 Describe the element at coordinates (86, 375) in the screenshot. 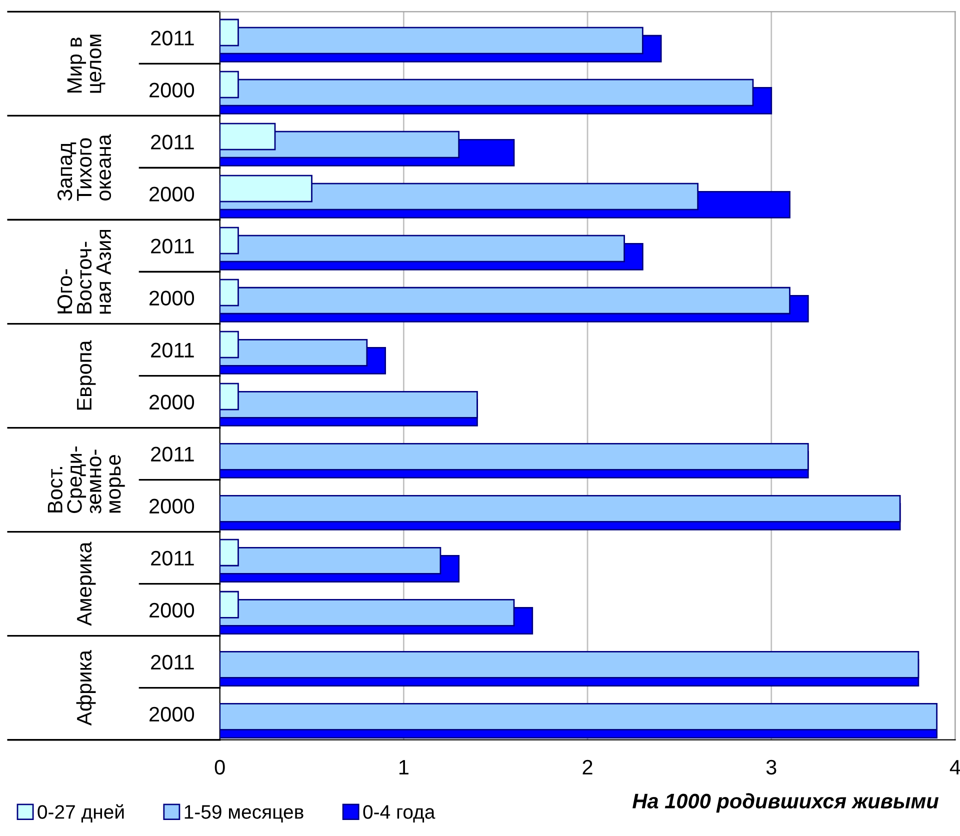

I see `text: Европа` at that location.